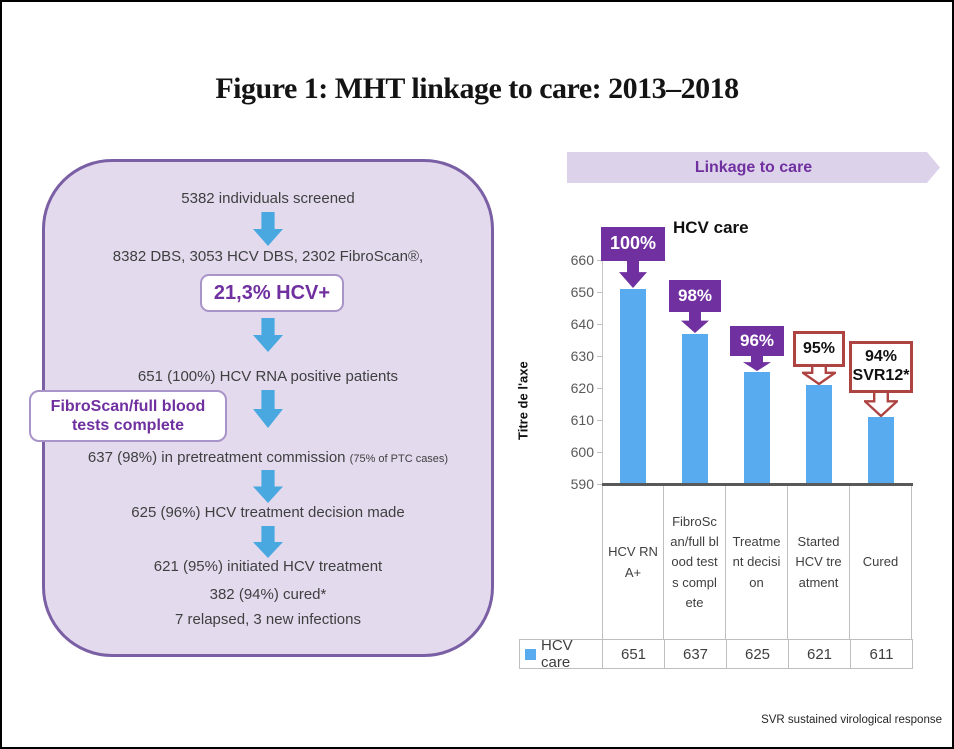 Image resolution: width=954 pixels, height=749 pixels. What do you see at coordinates (711, 227) in the screenshot?
I see `chart-title: HCV care` at bounding box center [711, 227].